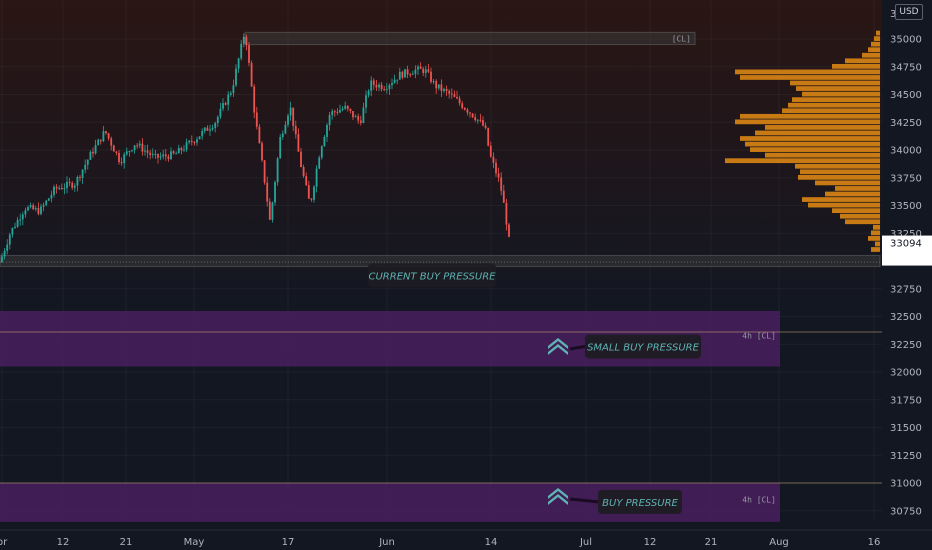 Image resolution: width=932 pixels, height=550 pixels. Describe the element at coordinates (906, 428) in the screenshot. I see `y-axis-label: 31500` at that location.